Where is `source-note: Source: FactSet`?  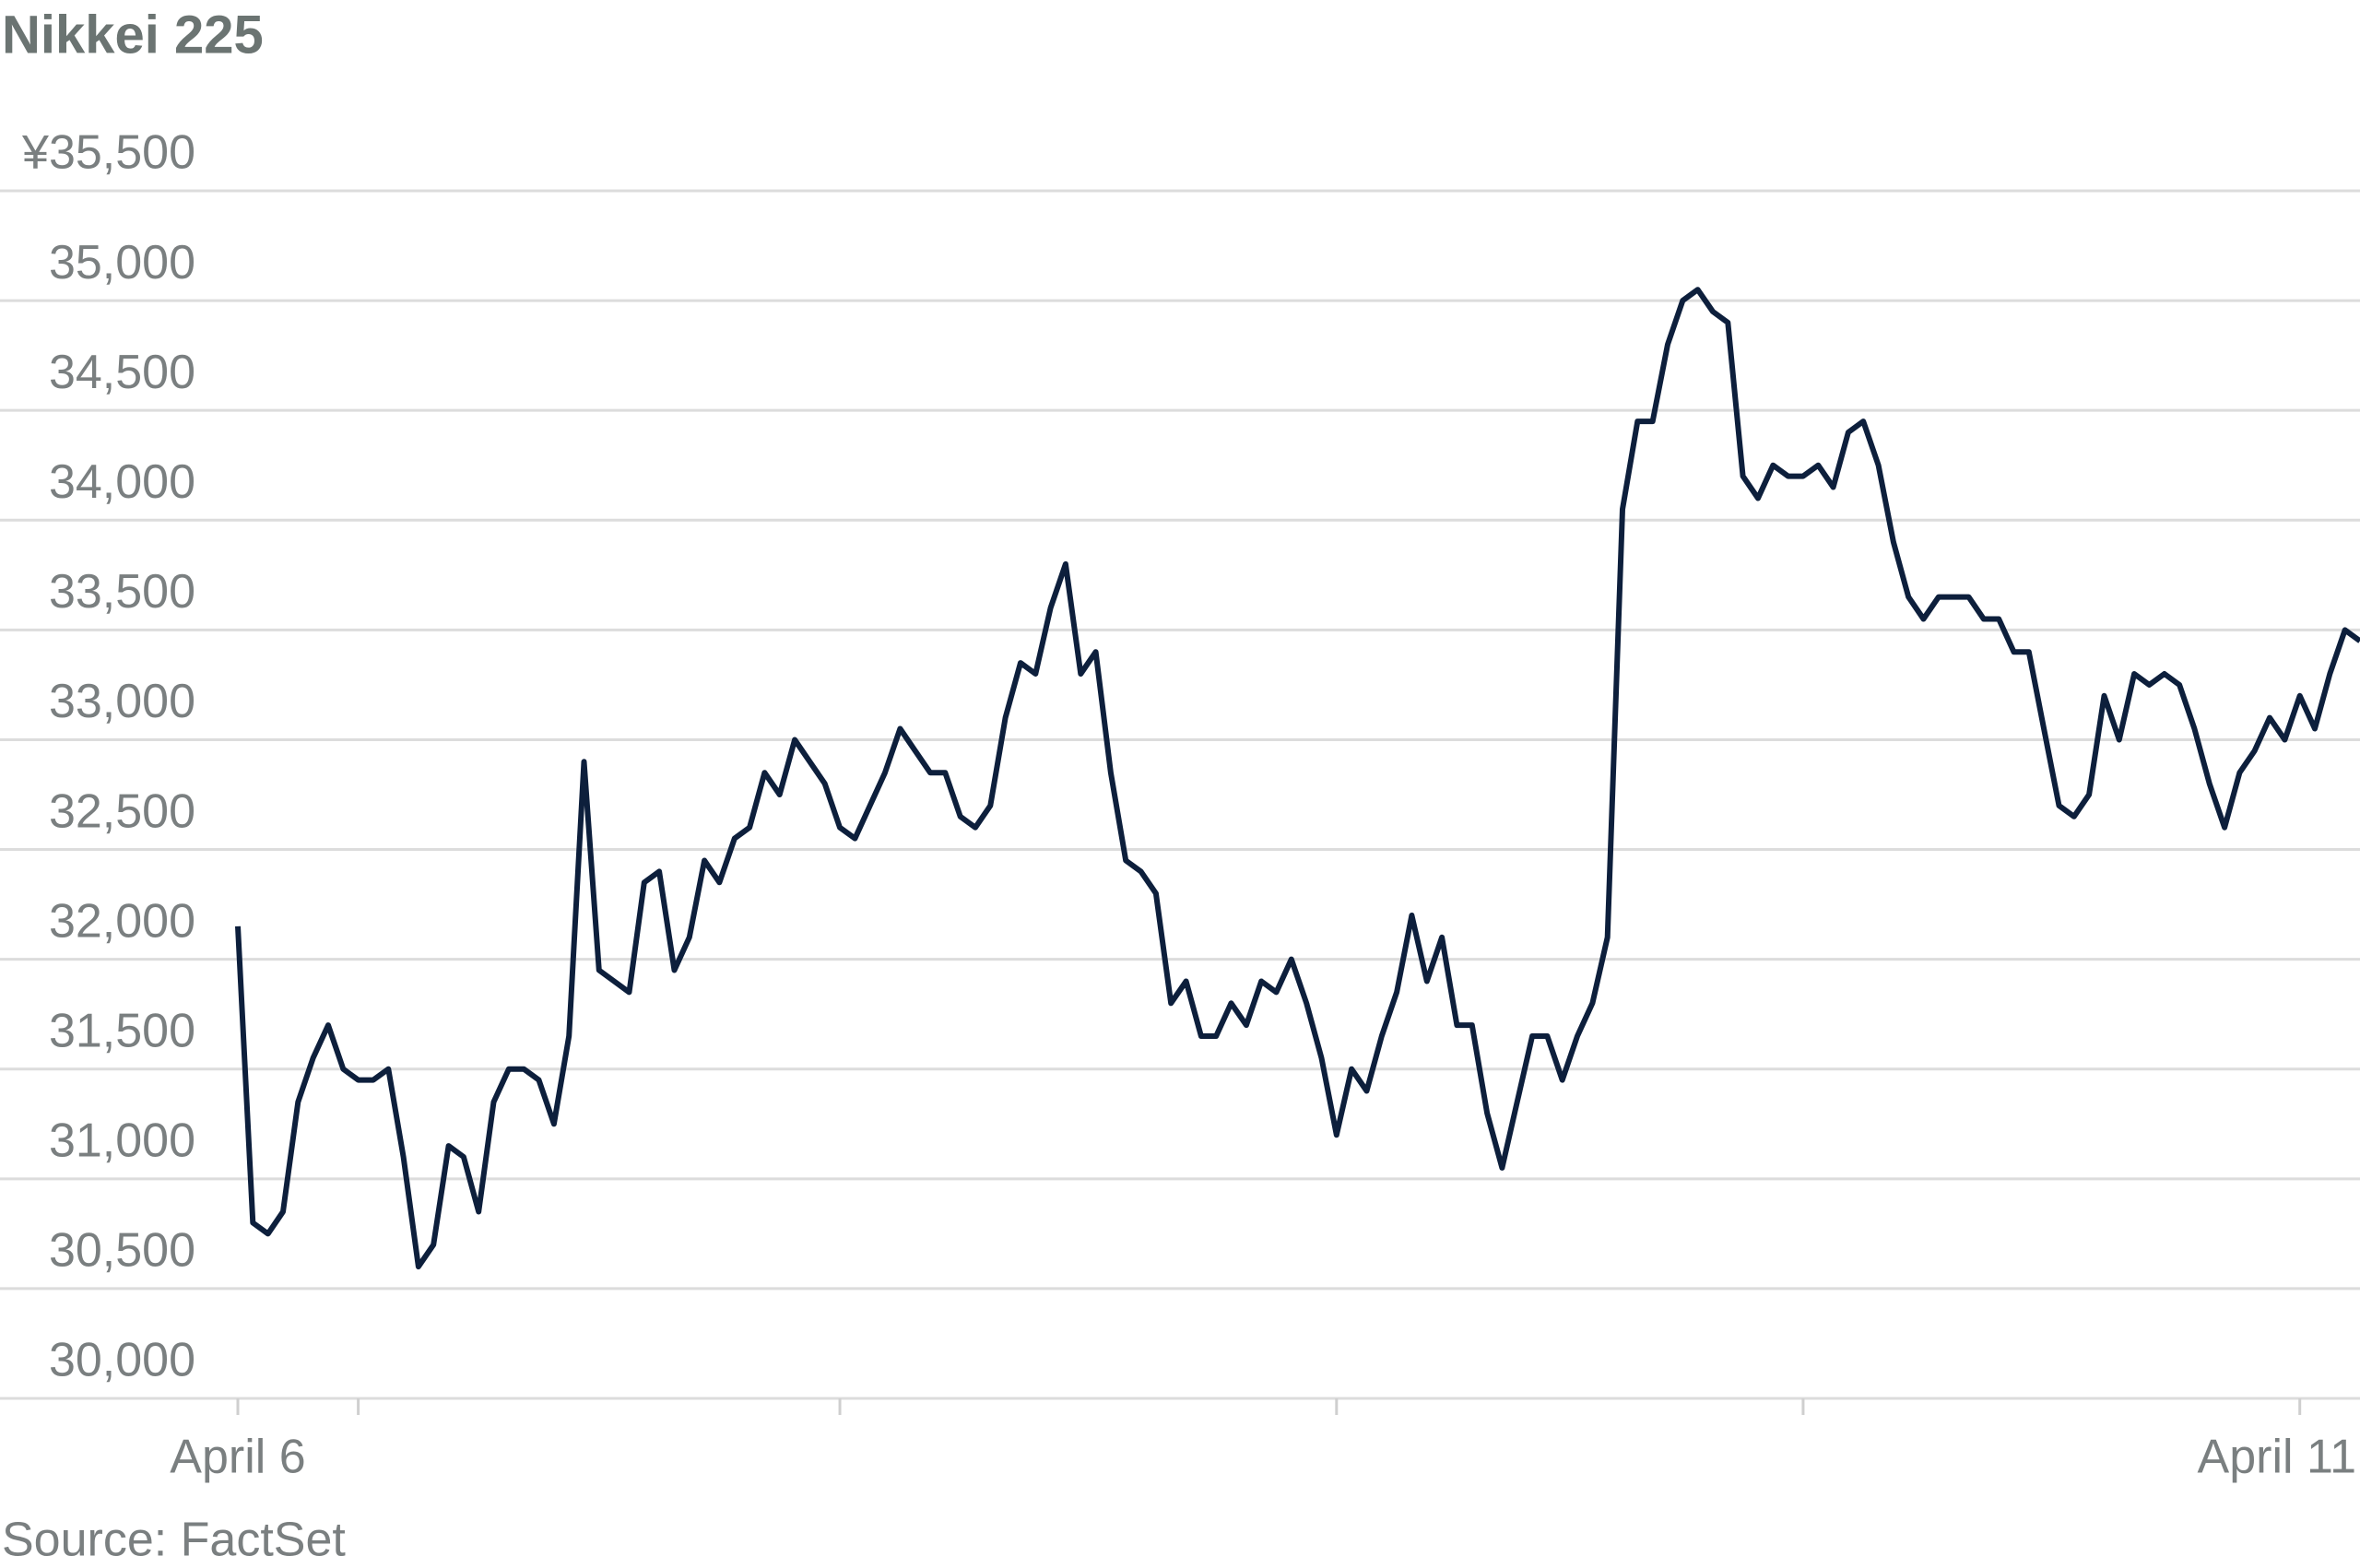
source-note: Source: FactSet is located at coordinates (174, 1540).